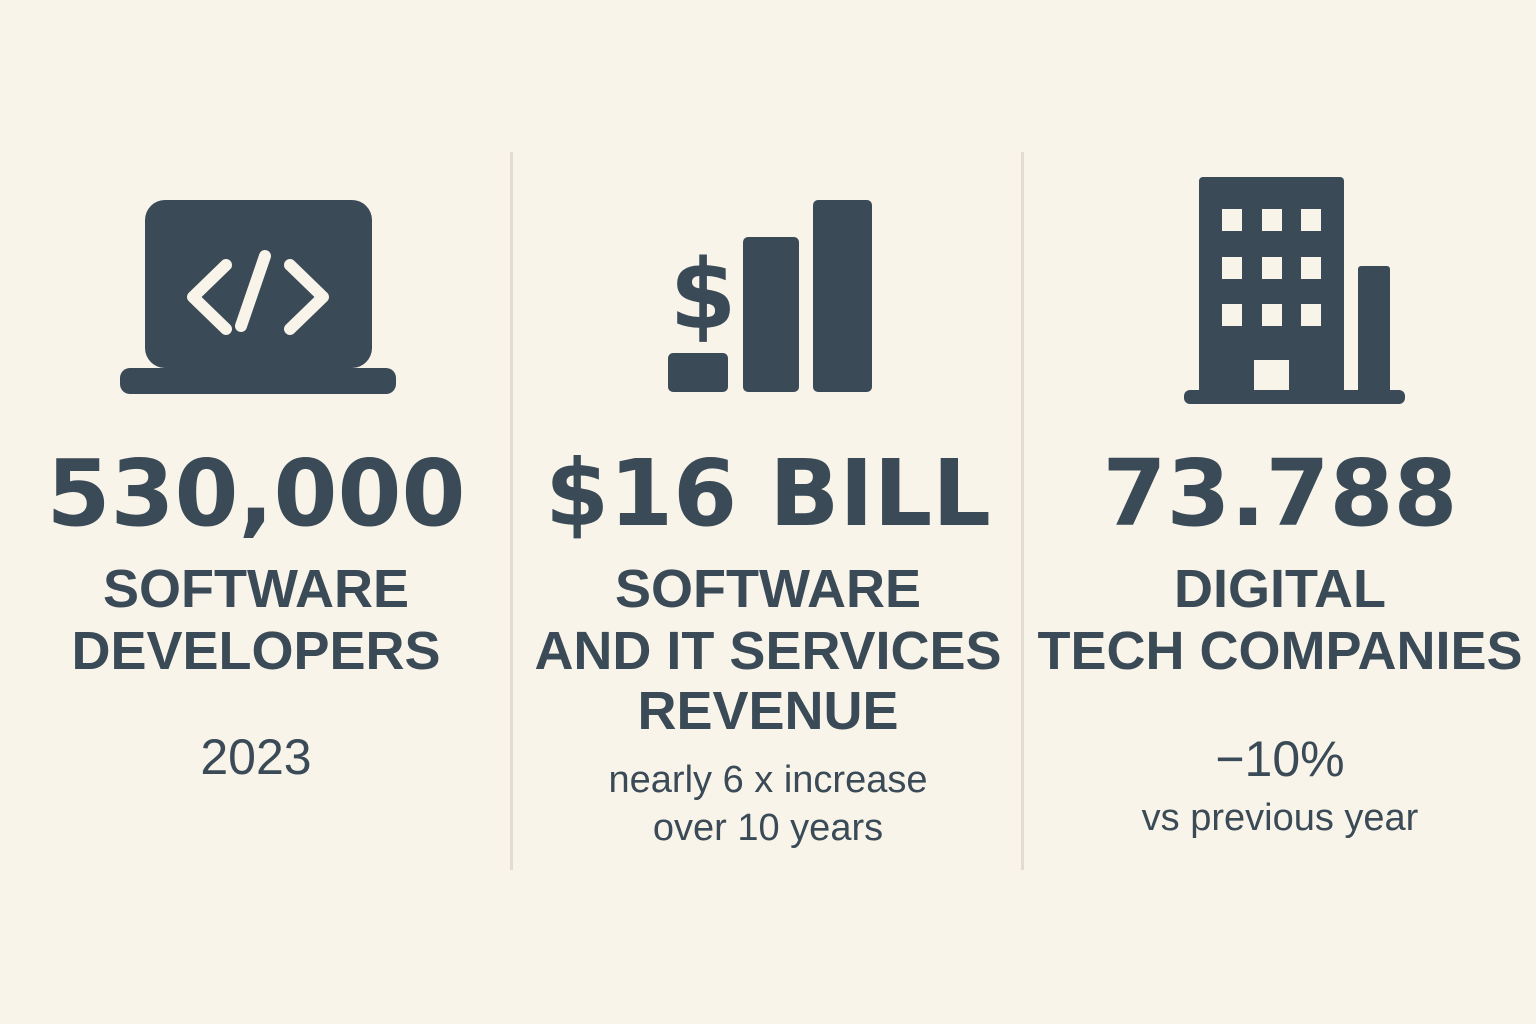  What do you see at coordinates (1280, 818) in the screenshot?
I see `companies-change-note: vs previous year` at bounding box center [1280, 818].